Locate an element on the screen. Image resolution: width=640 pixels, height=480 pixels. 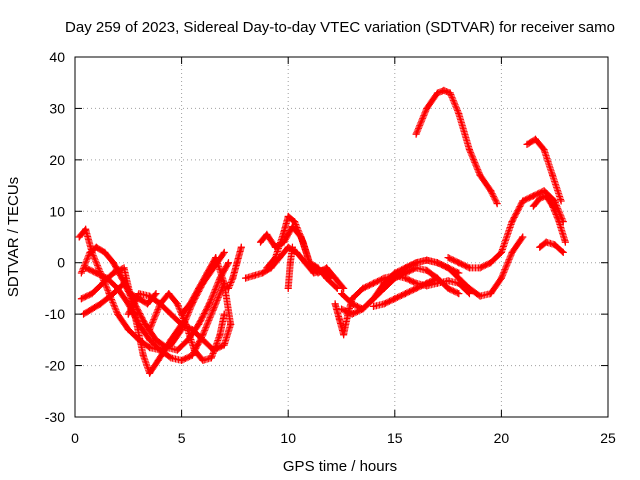
series-marks is located at coordinates (389, 291).